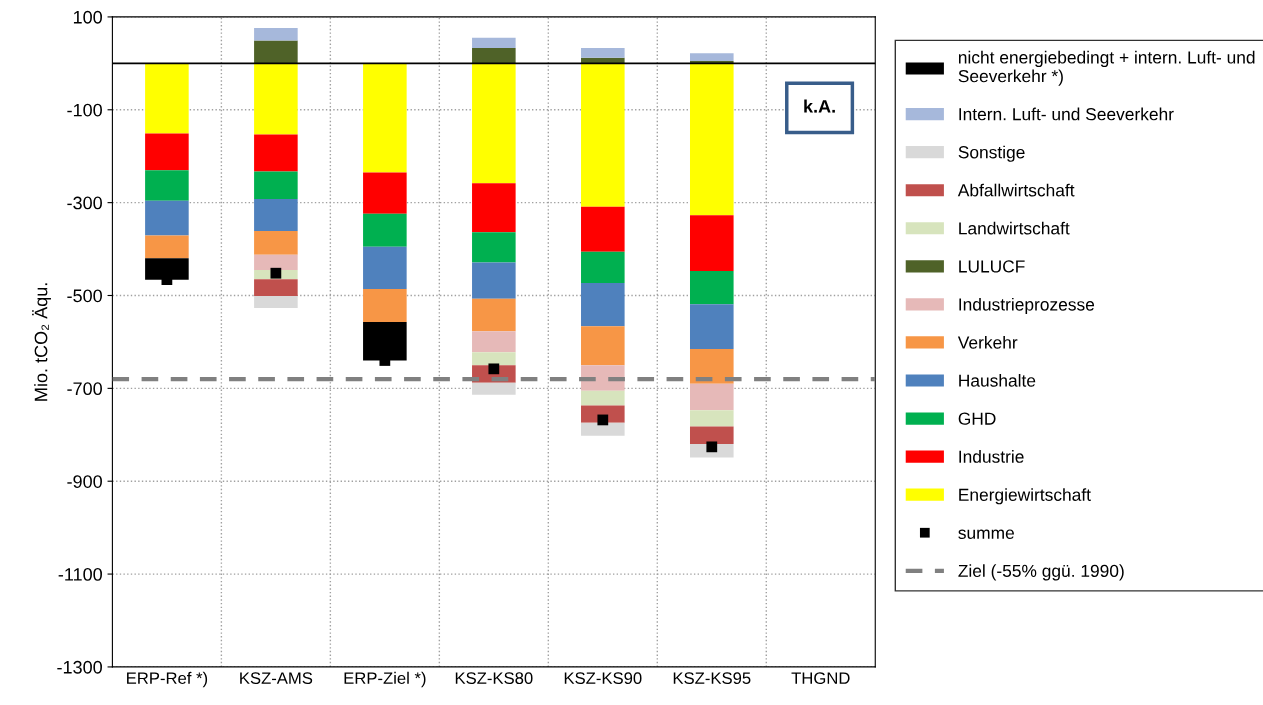  What do you see at coordinates (84, 481) in the screenshot?
I see `y-tick-label: -900` at bounding box center [84, 481].